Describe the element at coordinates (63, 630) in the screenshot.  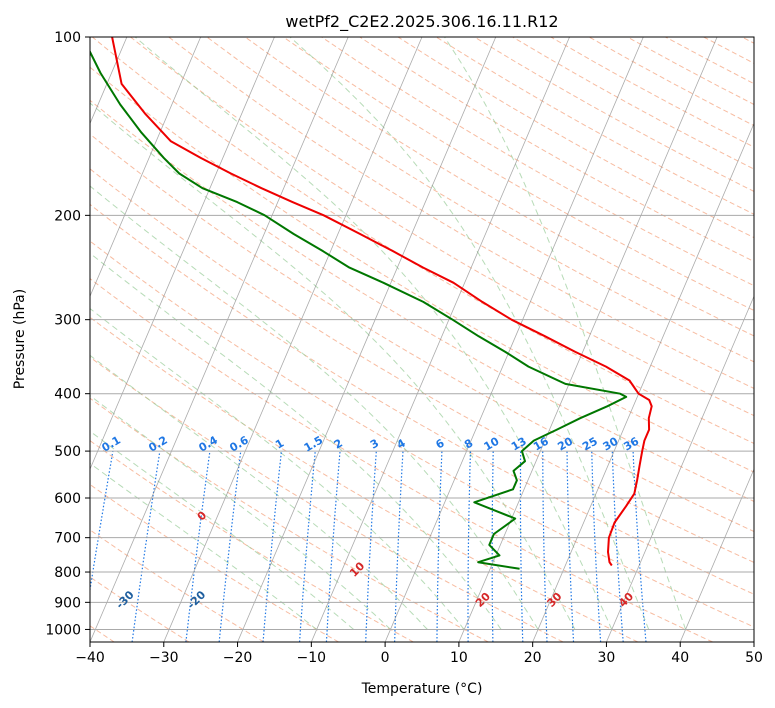
I see `y-tick-label: 1000` at that location.